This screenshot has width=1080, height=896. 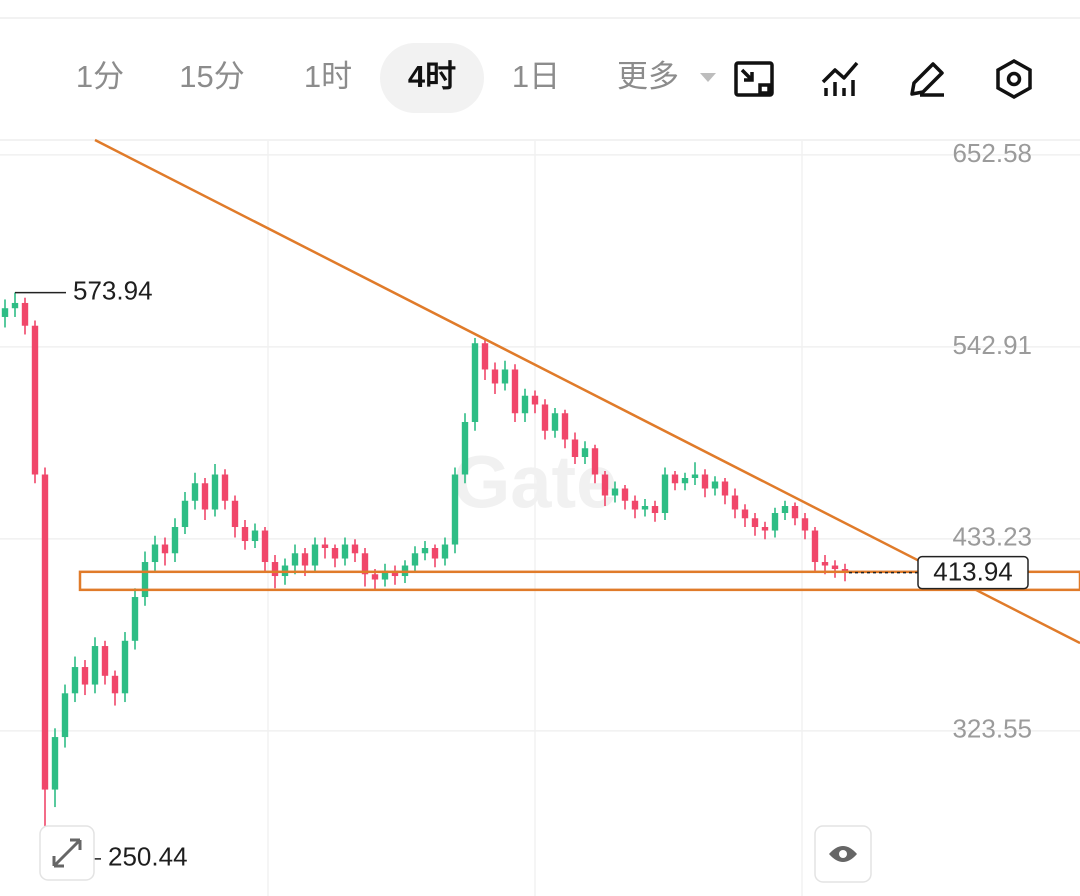 What do you see at coordinates (1014, 79) in the screenshot?
I see `settings-icon` at bounding box center [1014, 79].